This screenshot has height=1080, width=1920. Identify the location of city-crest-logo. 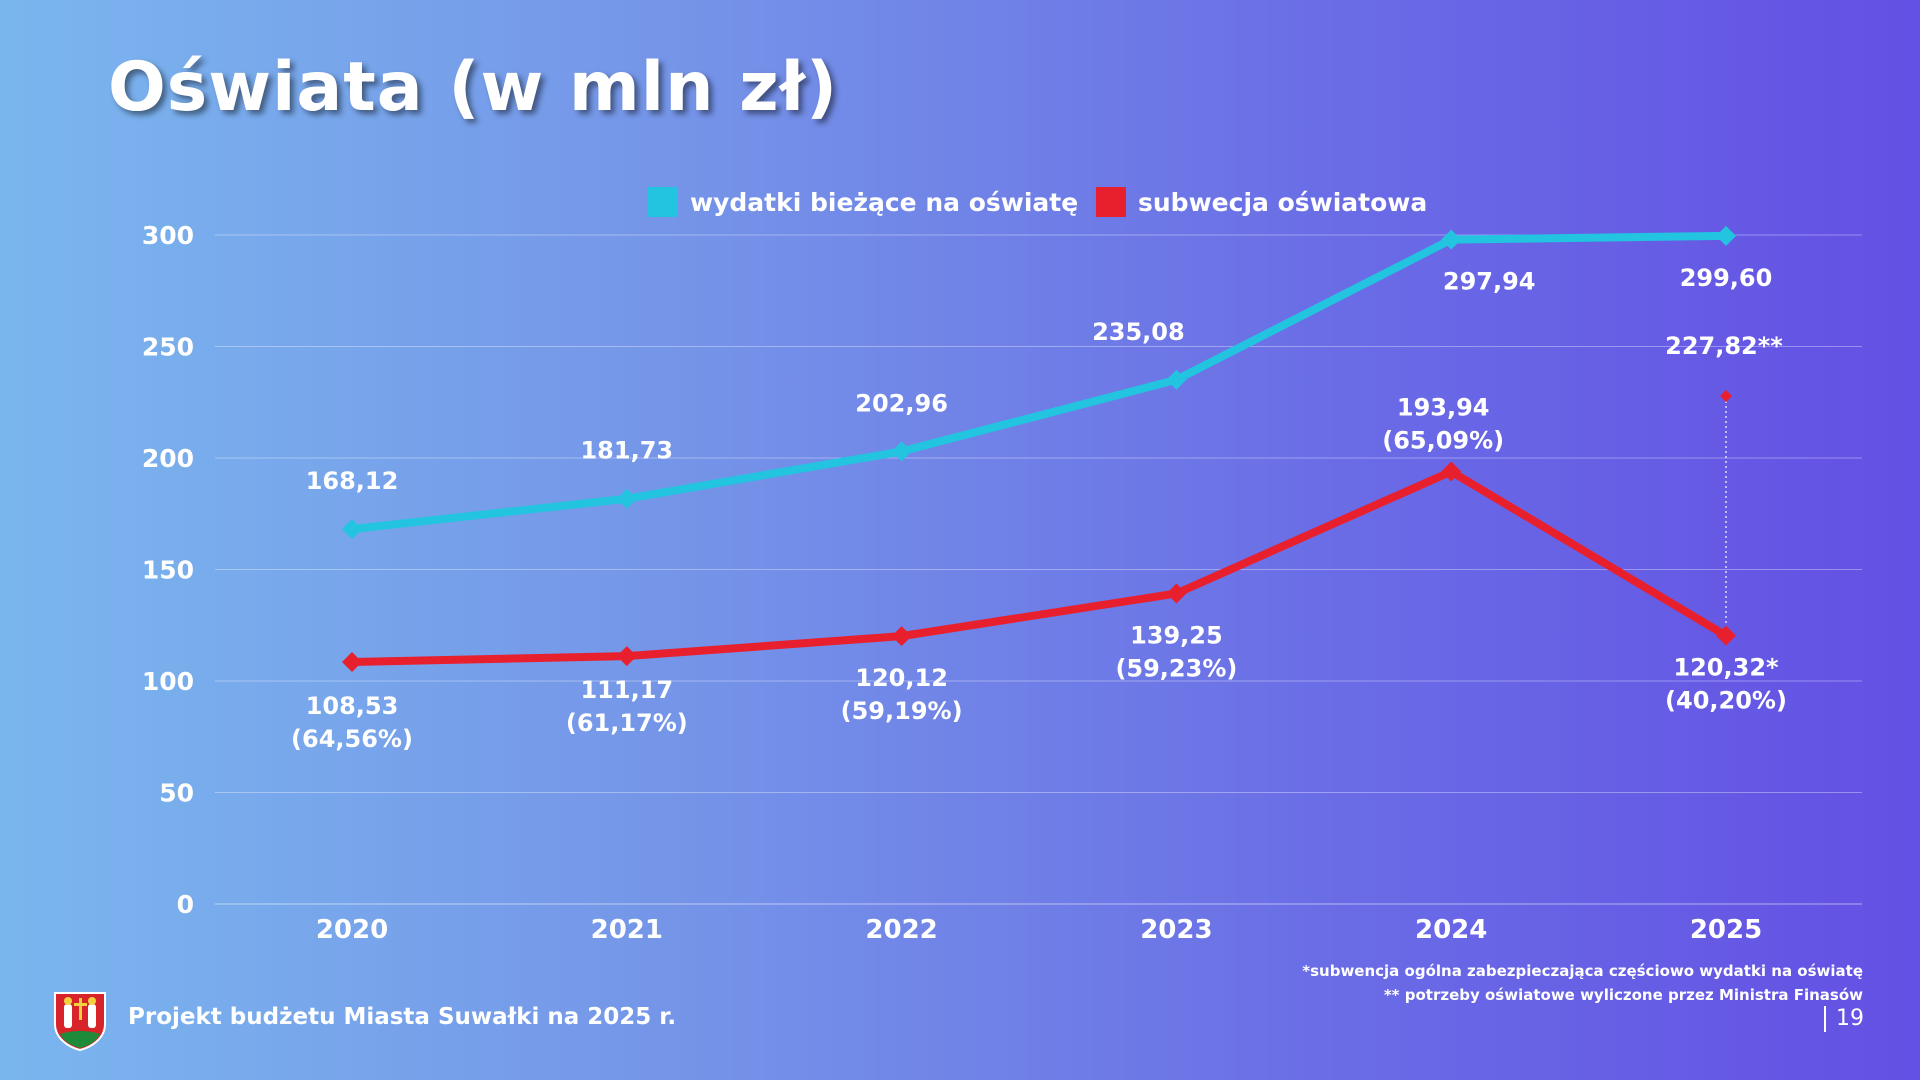
(80, 1022).